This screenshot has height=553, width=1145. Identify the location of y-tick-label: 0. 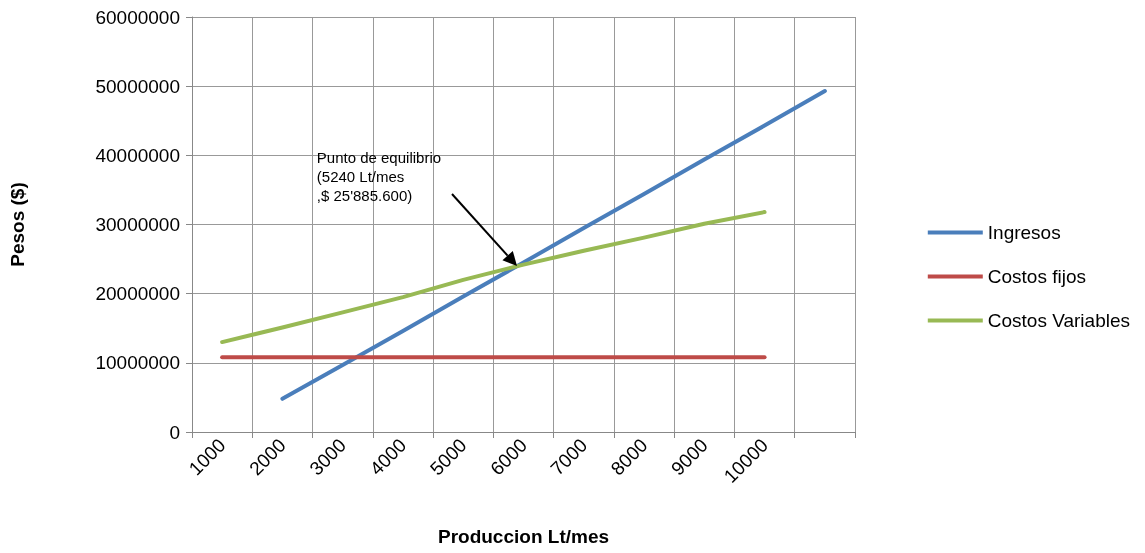
(174, 432).